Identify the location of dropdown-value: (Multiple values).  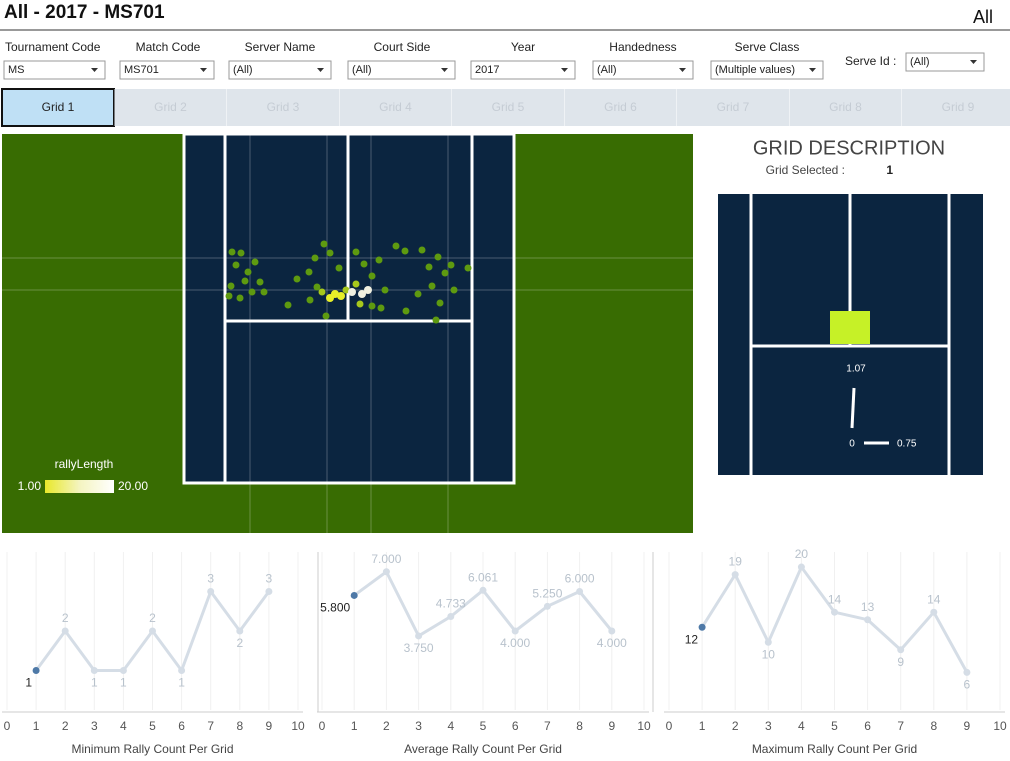
(755, 70).